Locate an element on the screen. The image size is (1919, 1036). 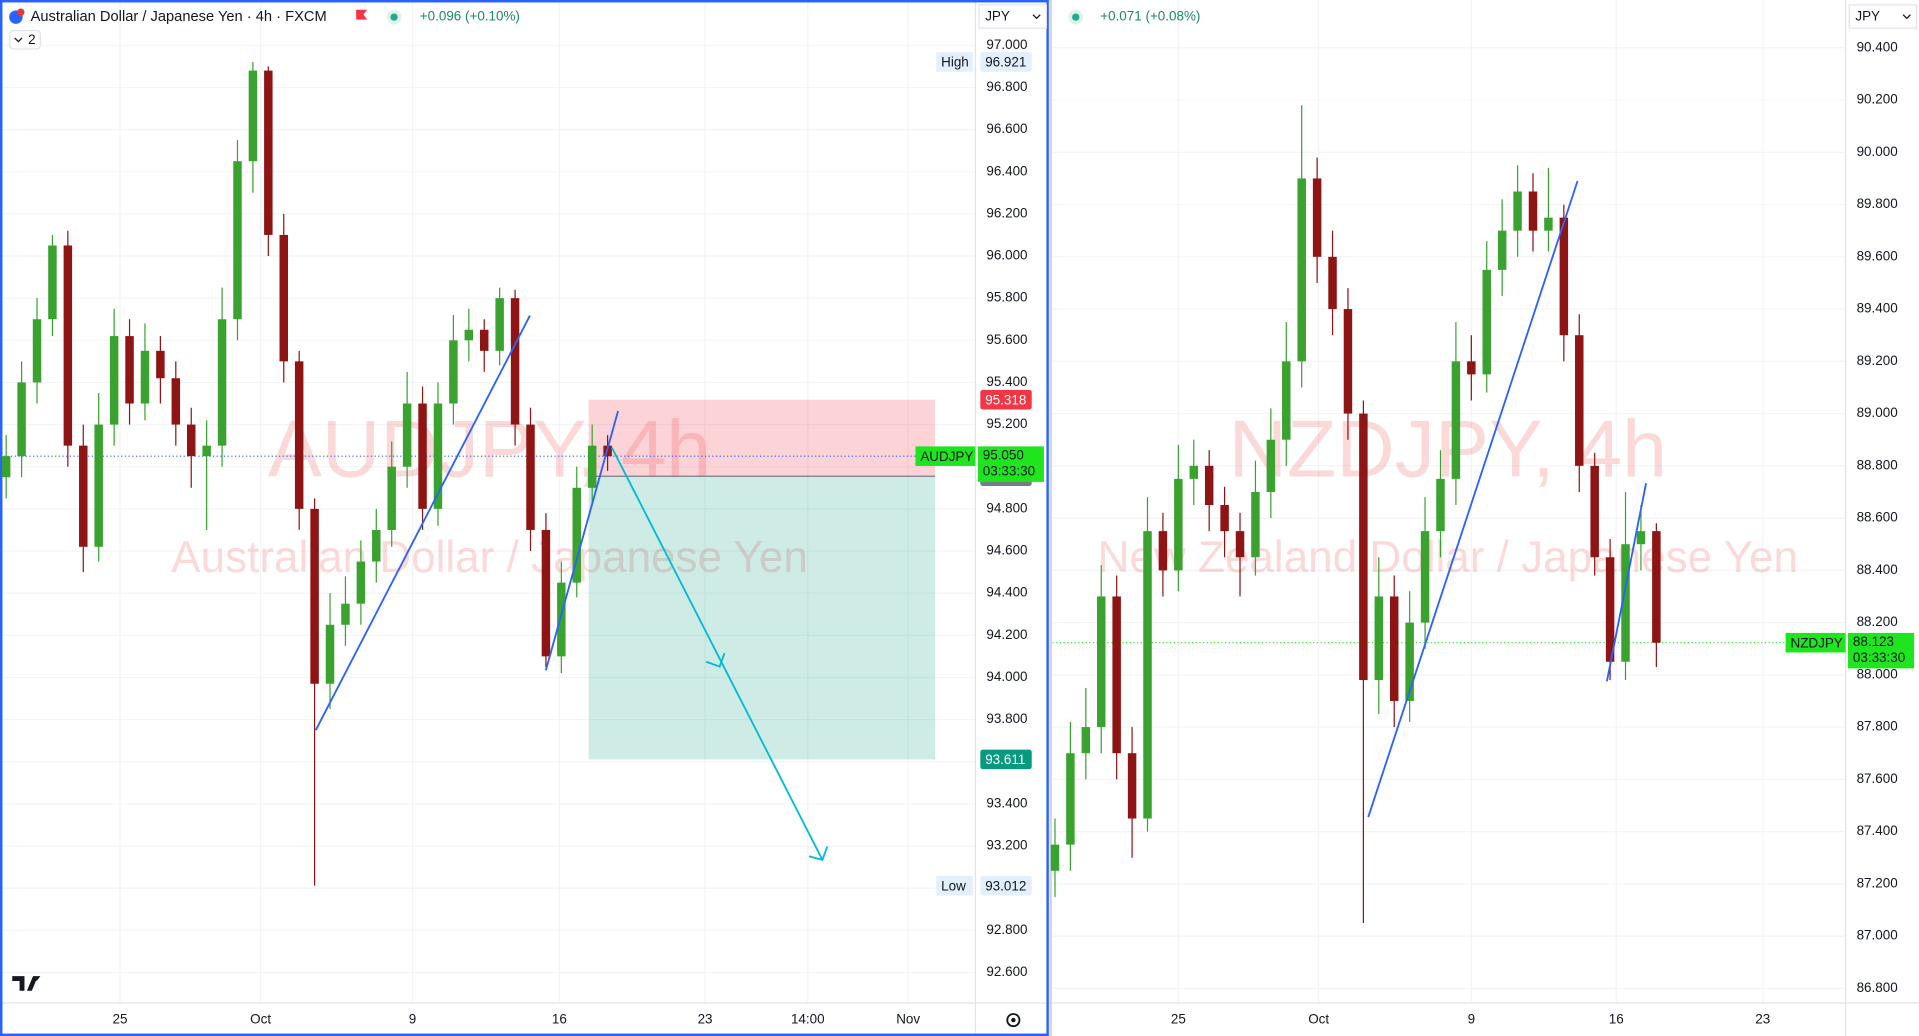
last-price: 88.123 is located at coordinates (1873, 641).